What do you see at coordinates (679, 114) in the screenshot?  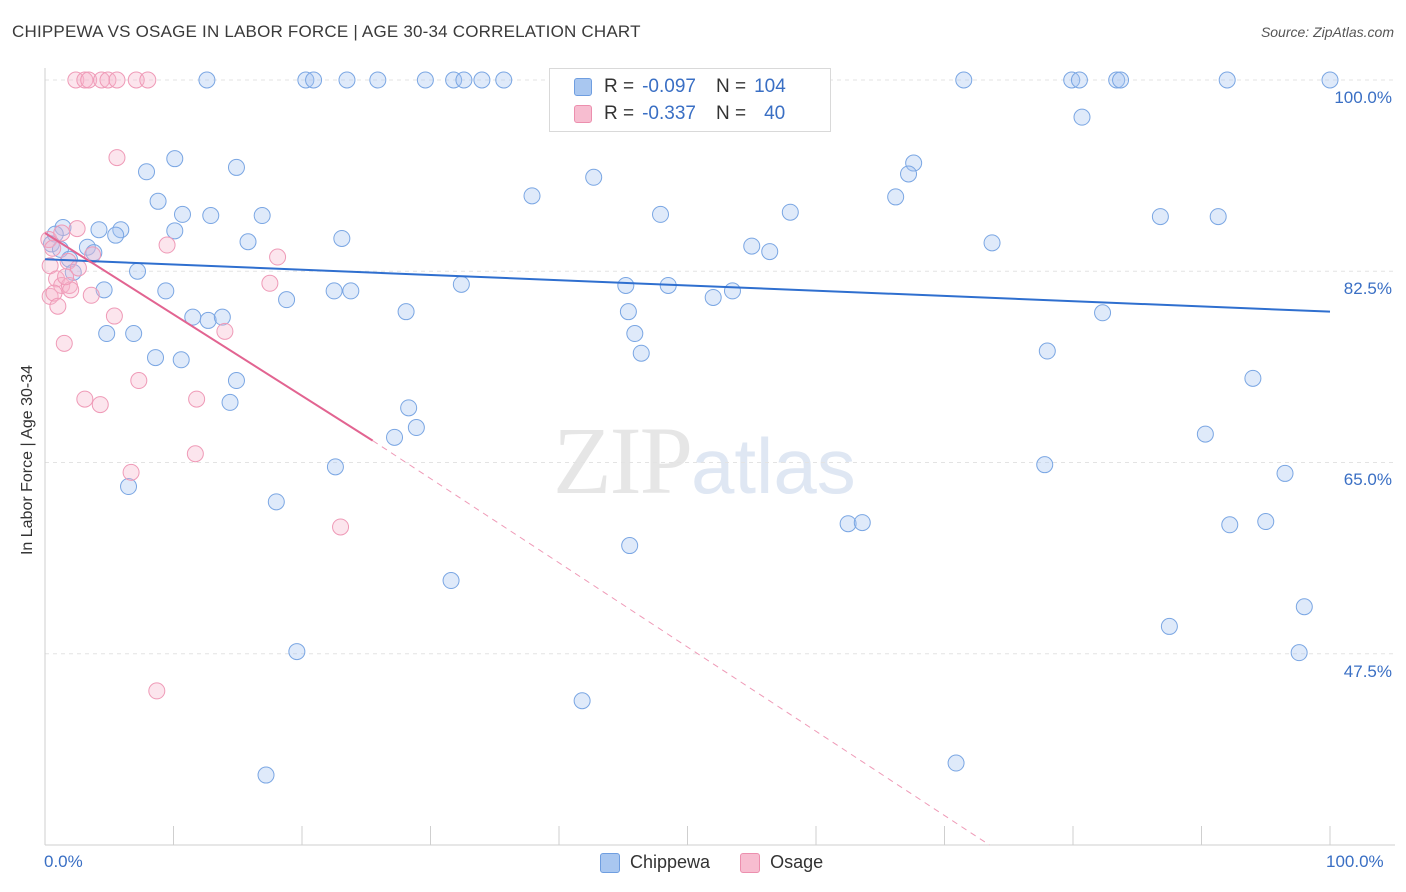 I see `legend-row-osage: R = -0.337 N = 40` at bounding box center [679, 114].